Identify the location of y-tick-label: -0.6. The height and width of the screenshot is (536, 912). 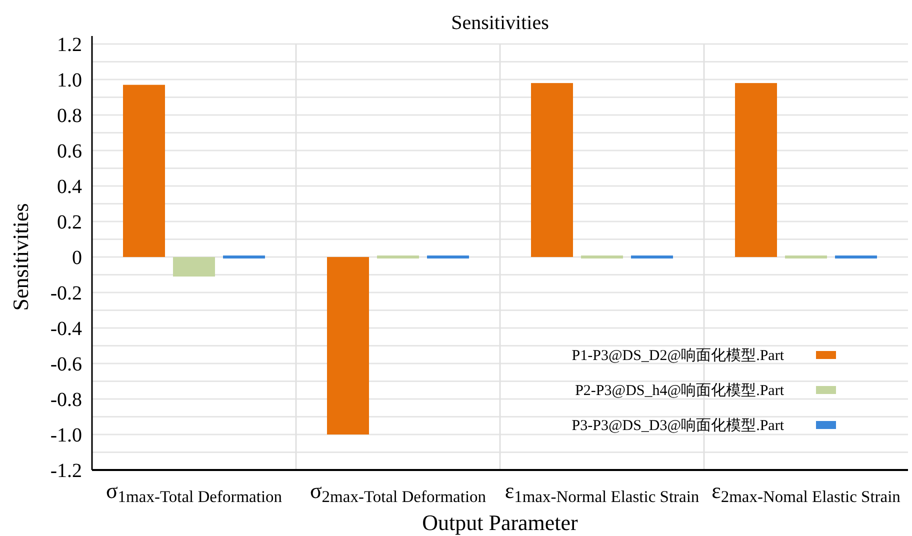
(66, 365).